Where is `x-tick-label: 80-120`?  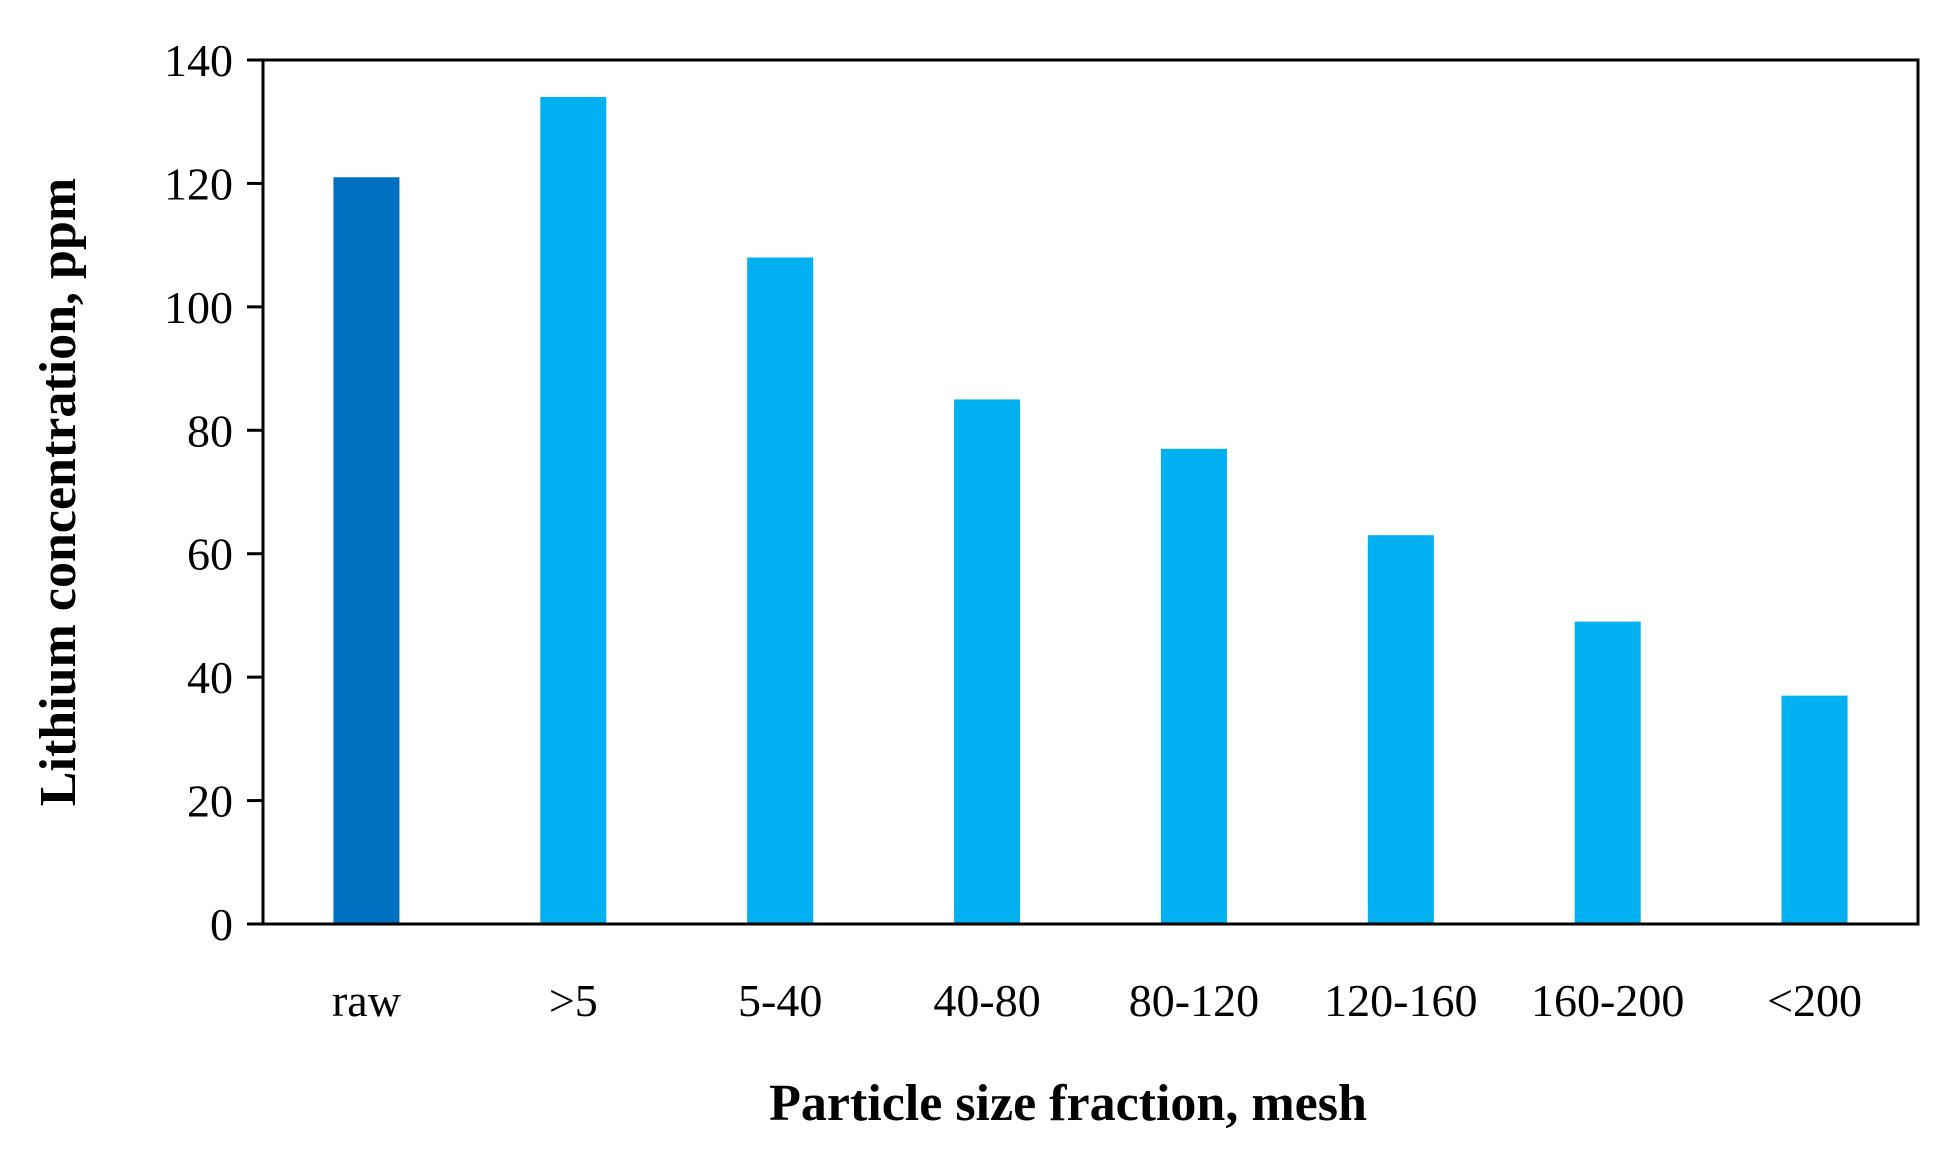 x-tick-label: 80-120 is located at coordinates (1194, 1000).